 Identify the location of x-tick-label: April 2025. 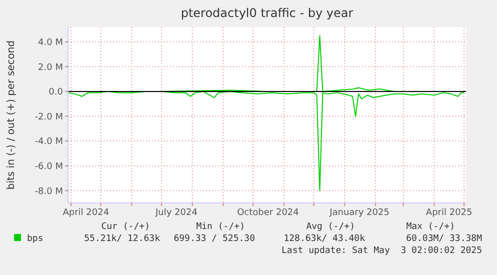
(449, 213).